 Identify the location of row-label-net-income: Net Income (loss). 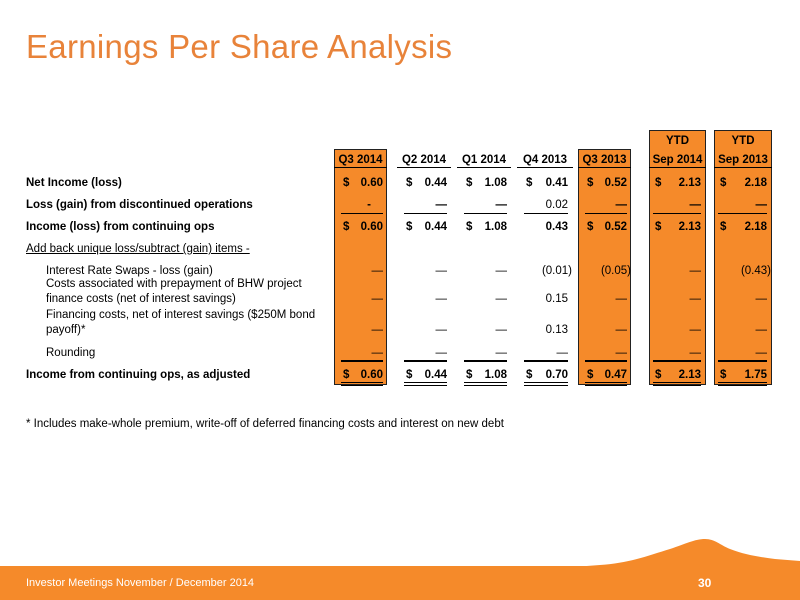
(74, 183).